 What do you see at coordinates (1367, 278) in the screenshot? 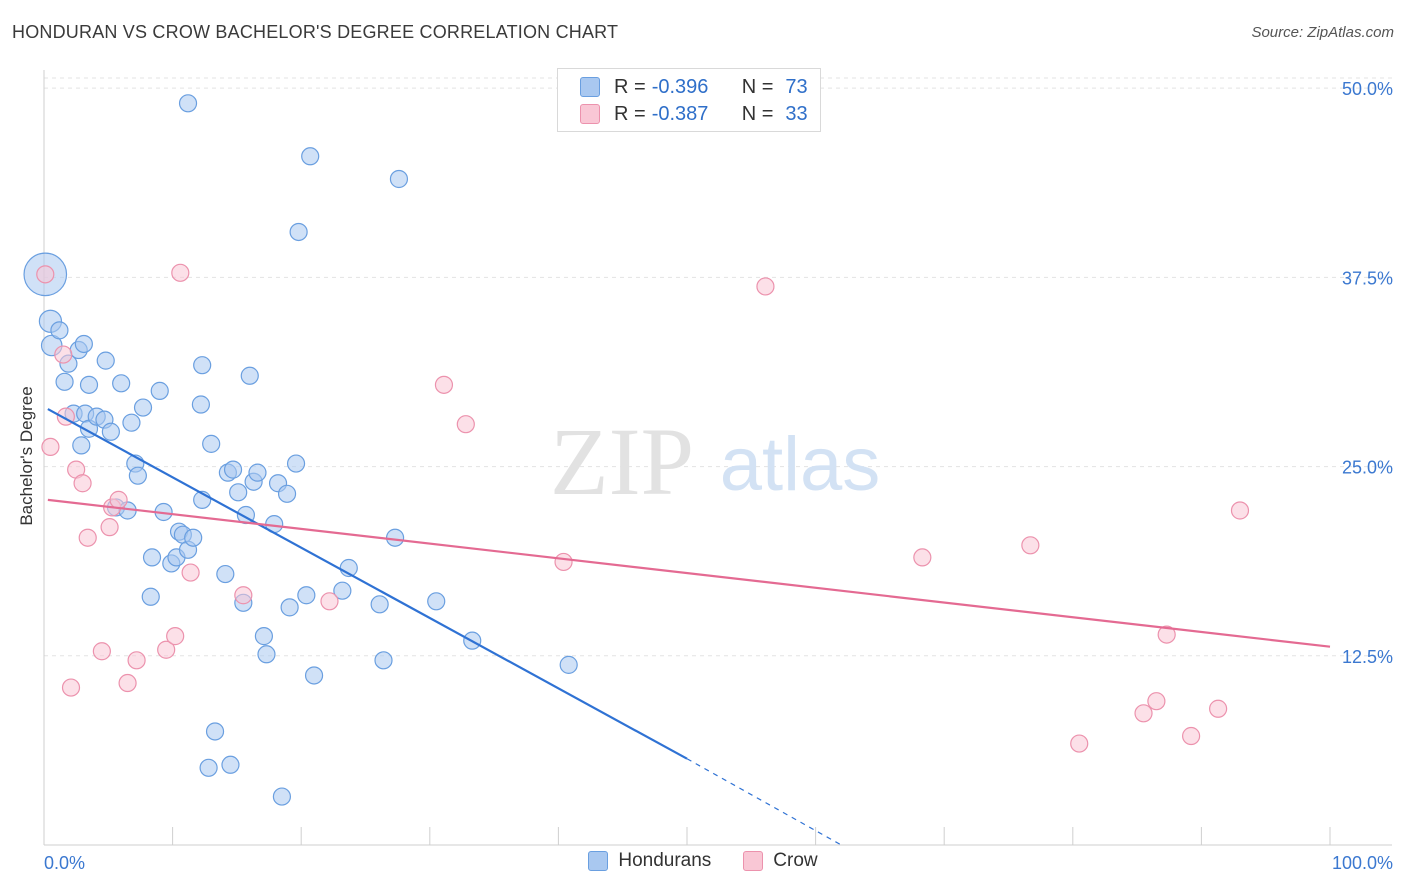
I see `y-tick-label: 37.5%` at bounding box center [1367, 278].